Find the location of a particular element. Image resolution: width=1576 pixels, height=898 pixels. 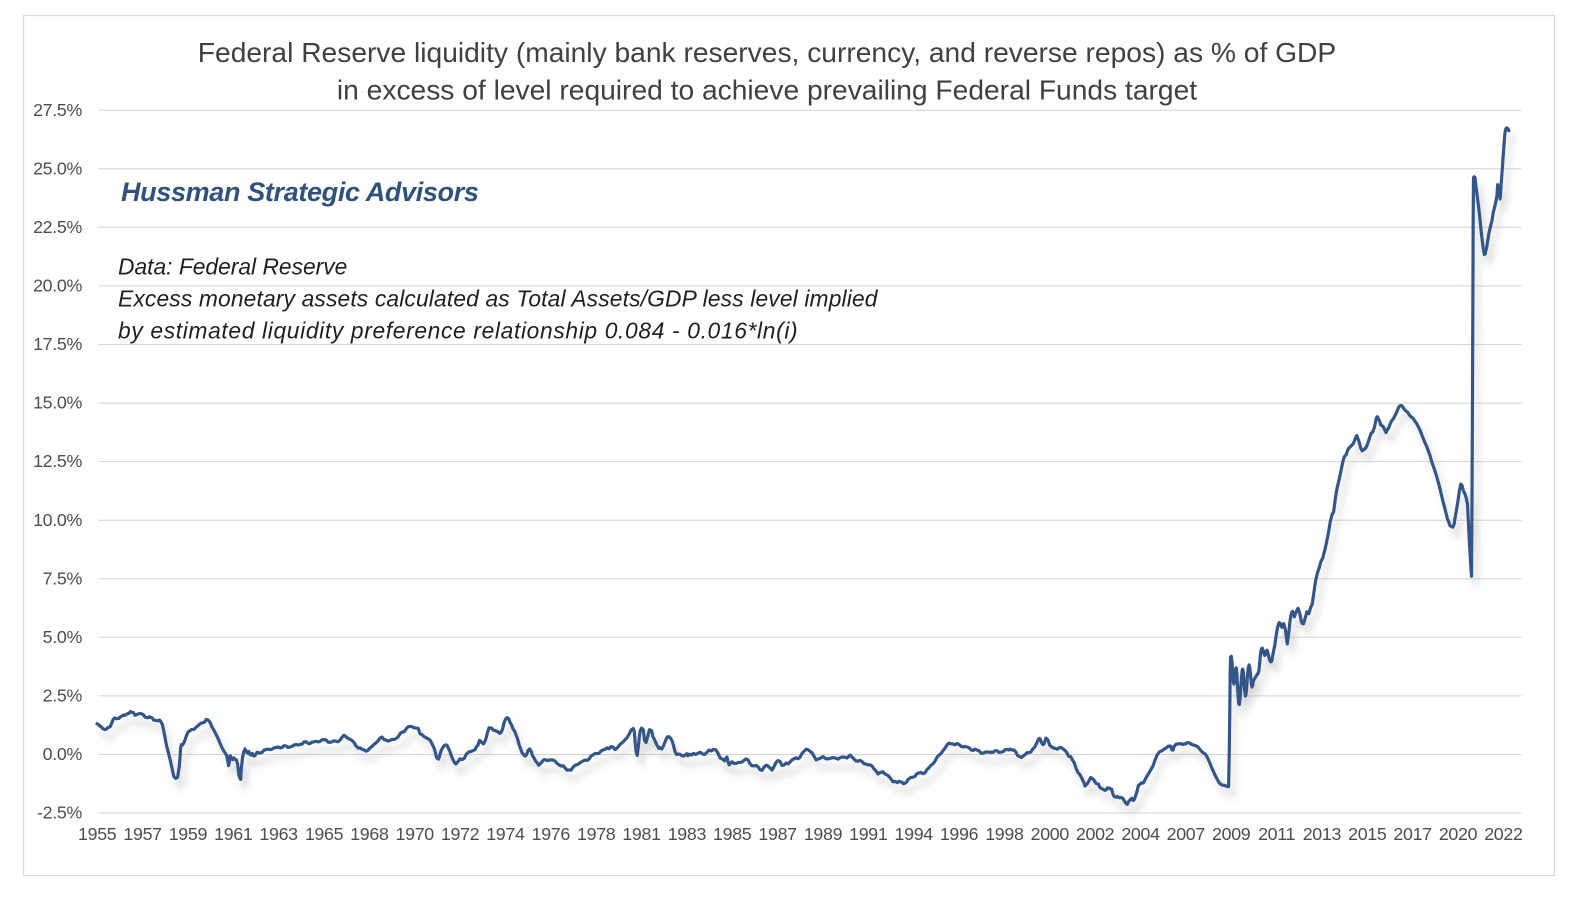

svg-text: 1963 is located at coordinates (278, 834).